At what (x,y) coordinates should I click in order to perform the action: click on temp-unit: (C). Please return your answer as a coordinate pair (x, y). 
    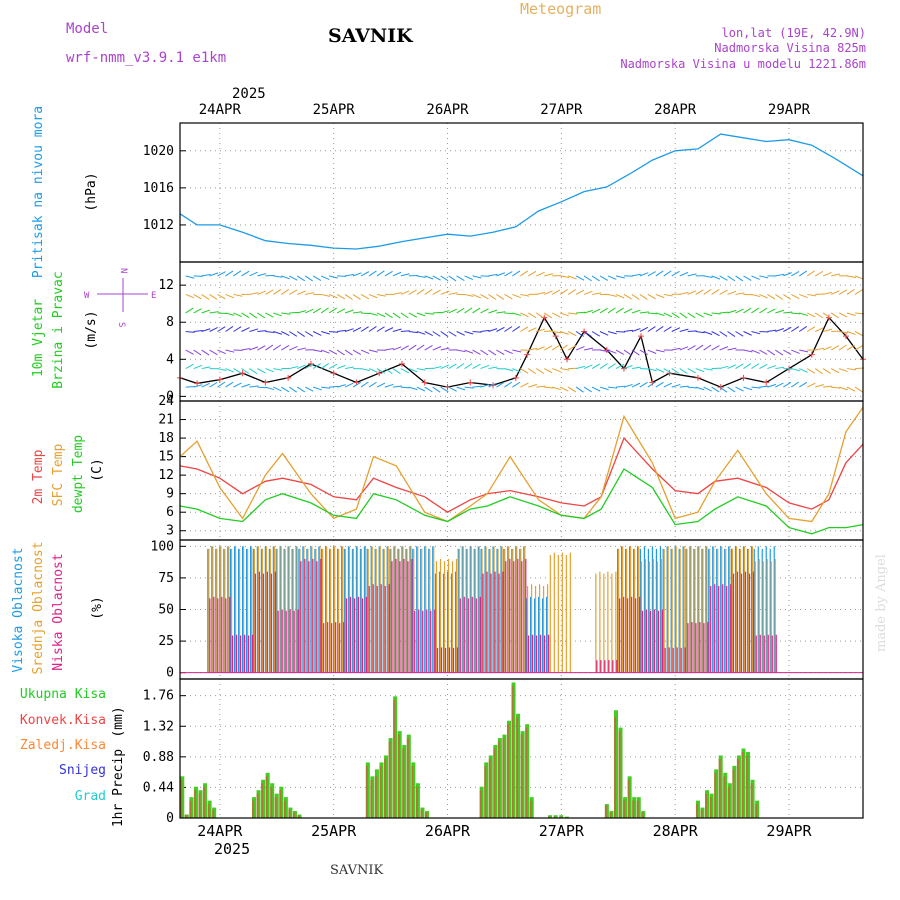
    Looking at the image, I should click on (97, 469).